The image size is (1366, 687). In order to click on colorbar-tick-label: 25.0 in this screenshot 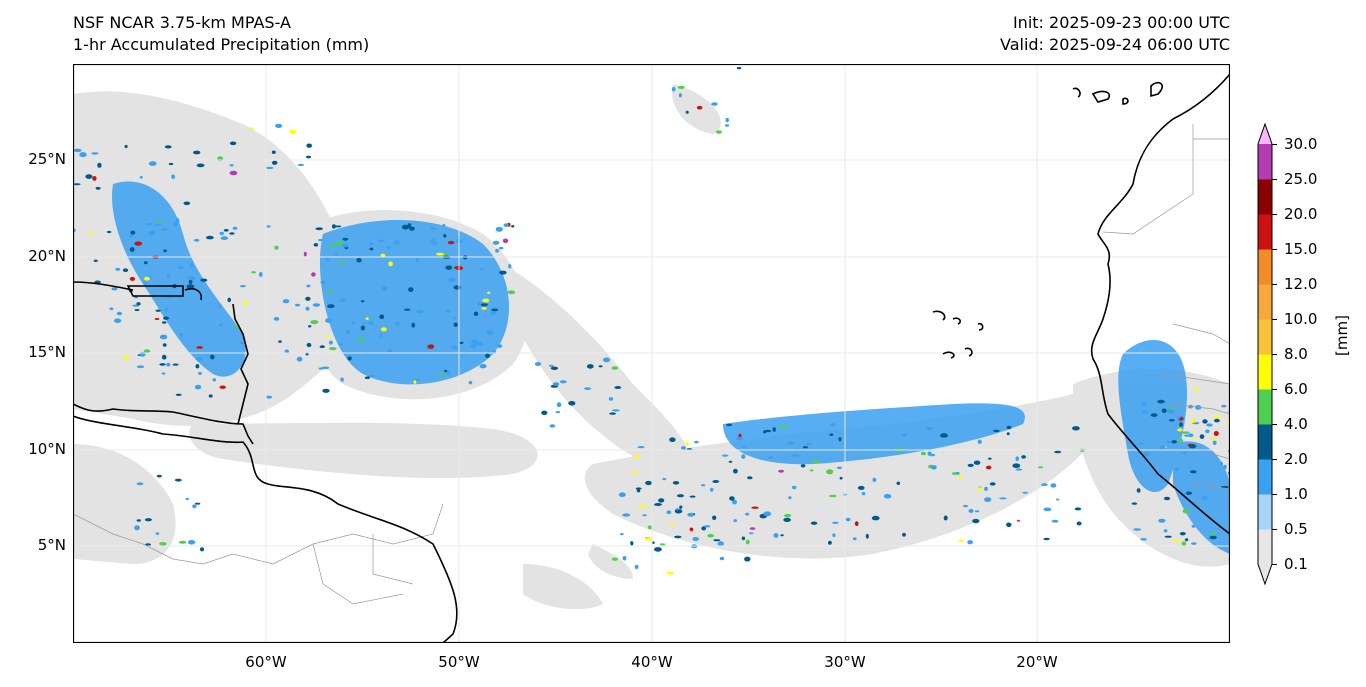, I will do `click(1301, 179)`.